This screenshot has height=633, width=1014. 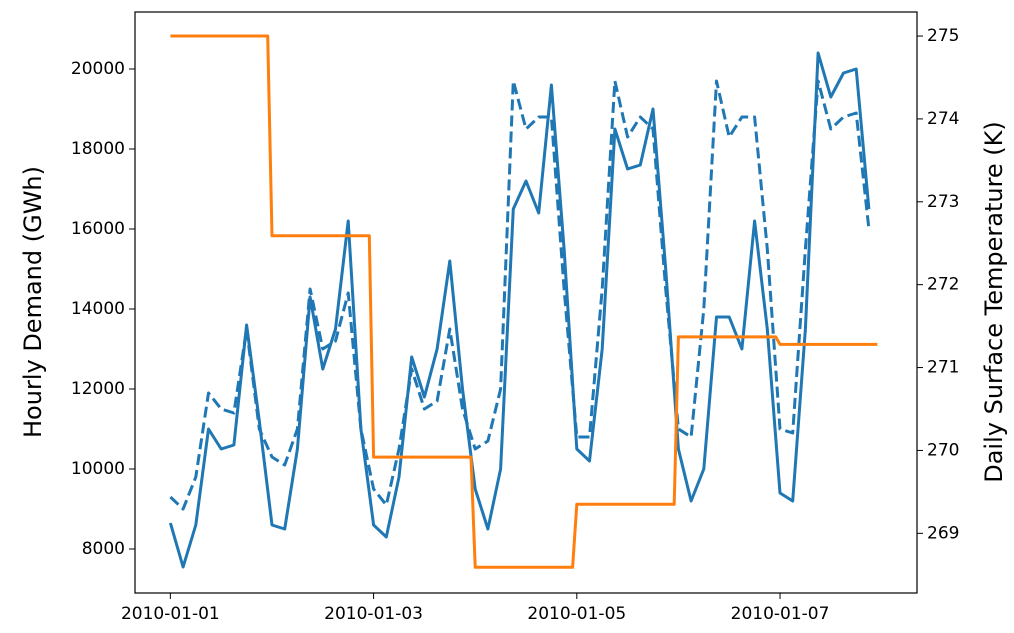 I want to click on y-axis-label: Hourly Demand (GWh), so click(x=33, y=302).